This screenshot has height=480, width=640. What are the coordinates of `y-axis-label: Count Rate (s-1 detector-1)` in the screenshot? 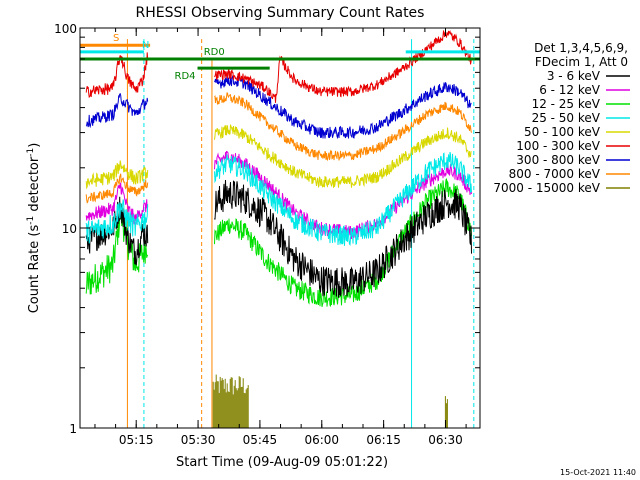 It's located at (34, 228).